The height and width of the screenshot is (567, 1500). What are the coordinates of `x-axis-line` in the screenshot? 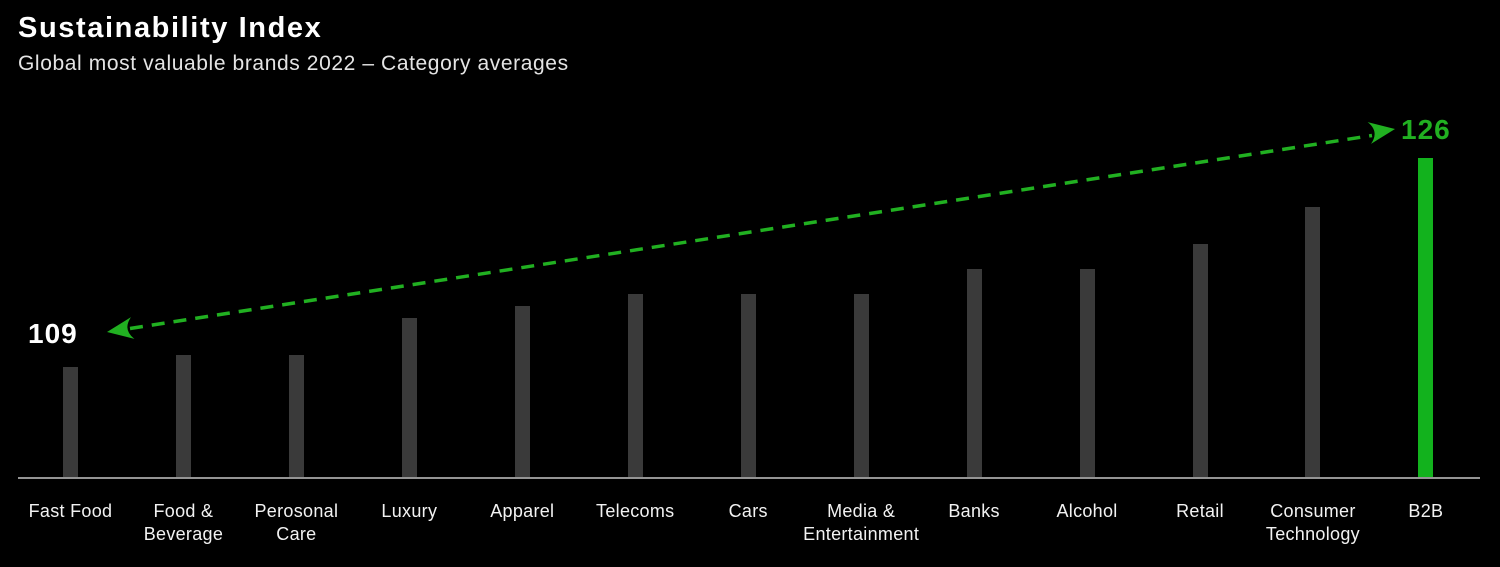 It's located at (749, 478).